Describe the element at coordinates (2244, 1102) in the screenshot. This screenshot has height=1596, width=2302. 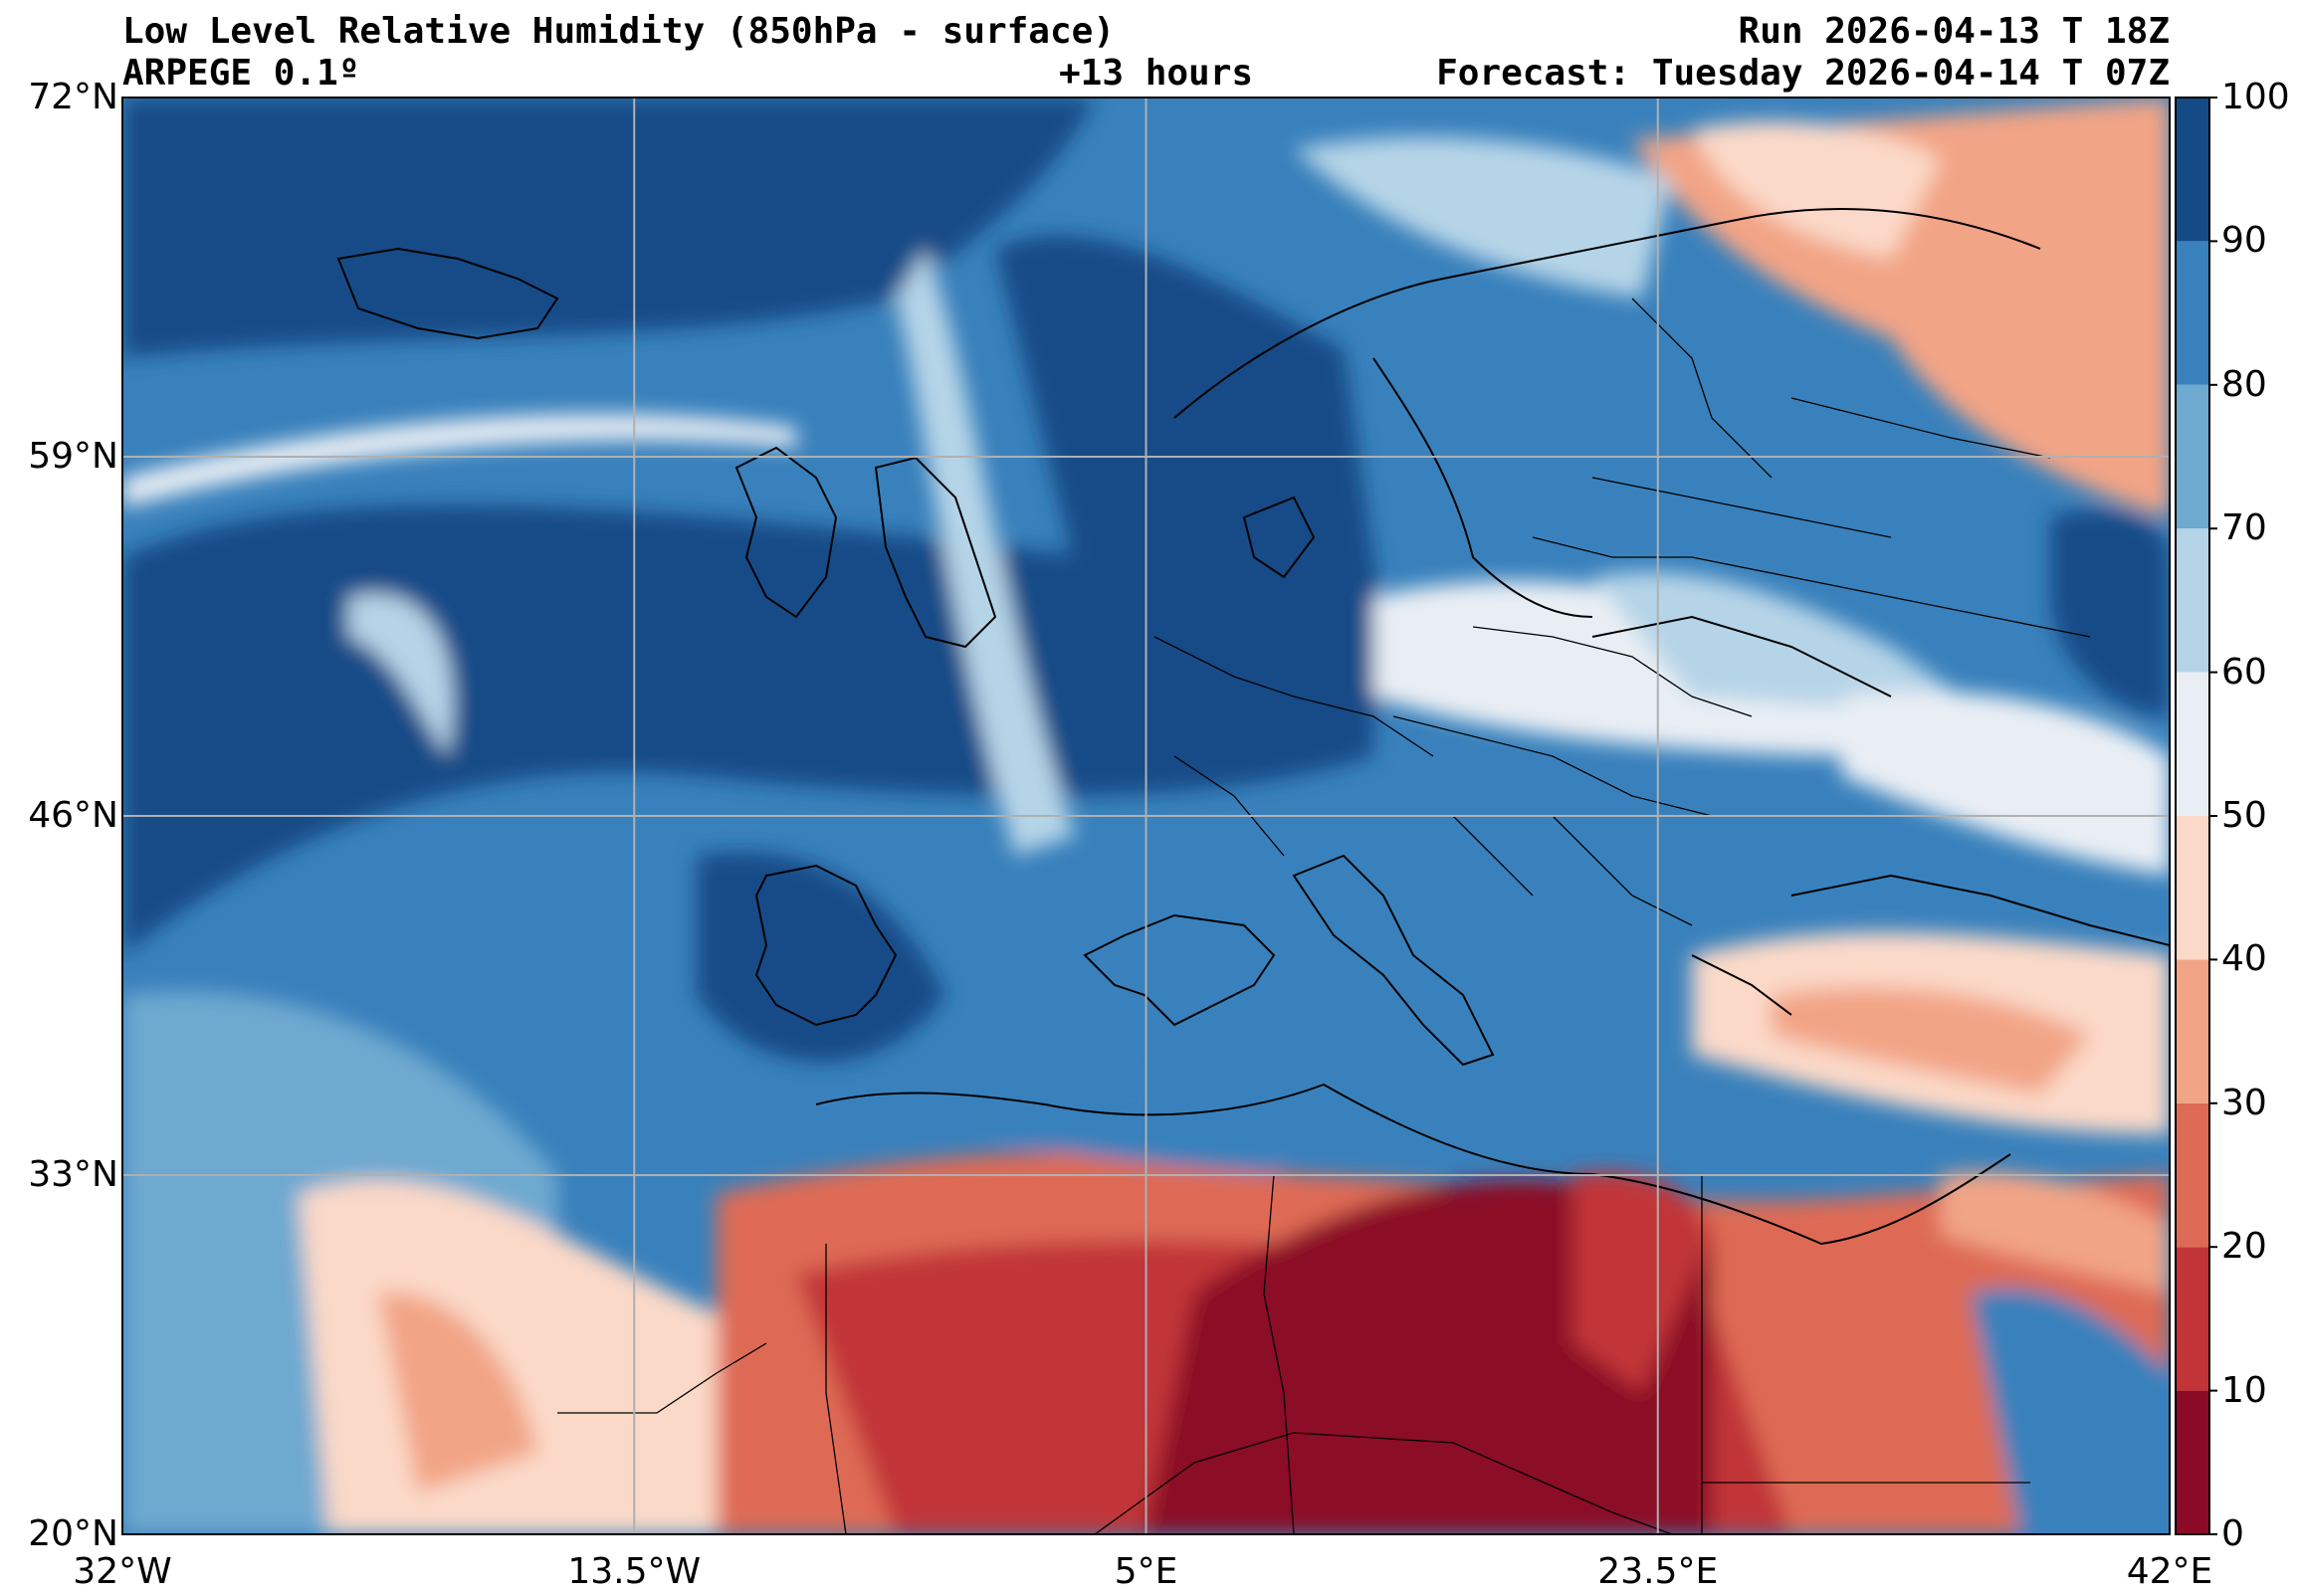
I see `colorbar-tick-label: 30` at that location.